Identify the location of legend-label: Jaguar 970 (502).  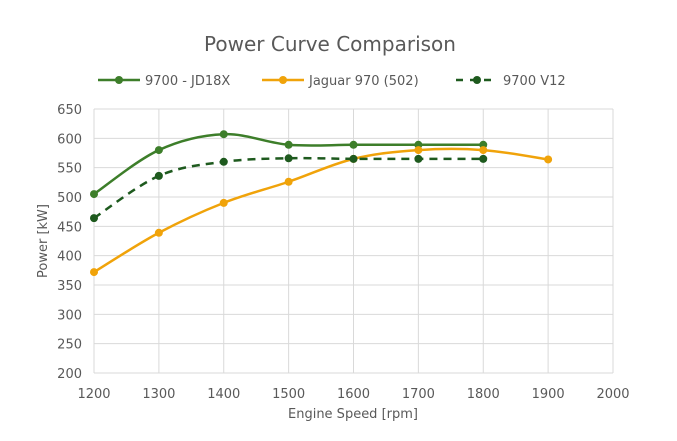
(363, 81).